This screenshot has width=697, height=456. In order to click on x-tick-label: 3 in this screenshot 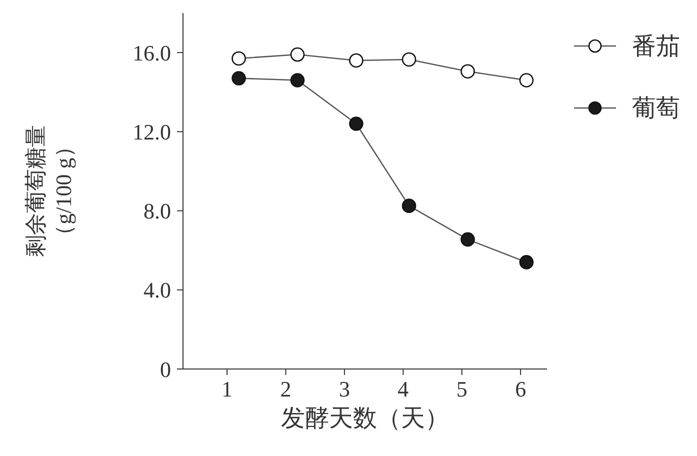, I will do `click(344, 389)`.